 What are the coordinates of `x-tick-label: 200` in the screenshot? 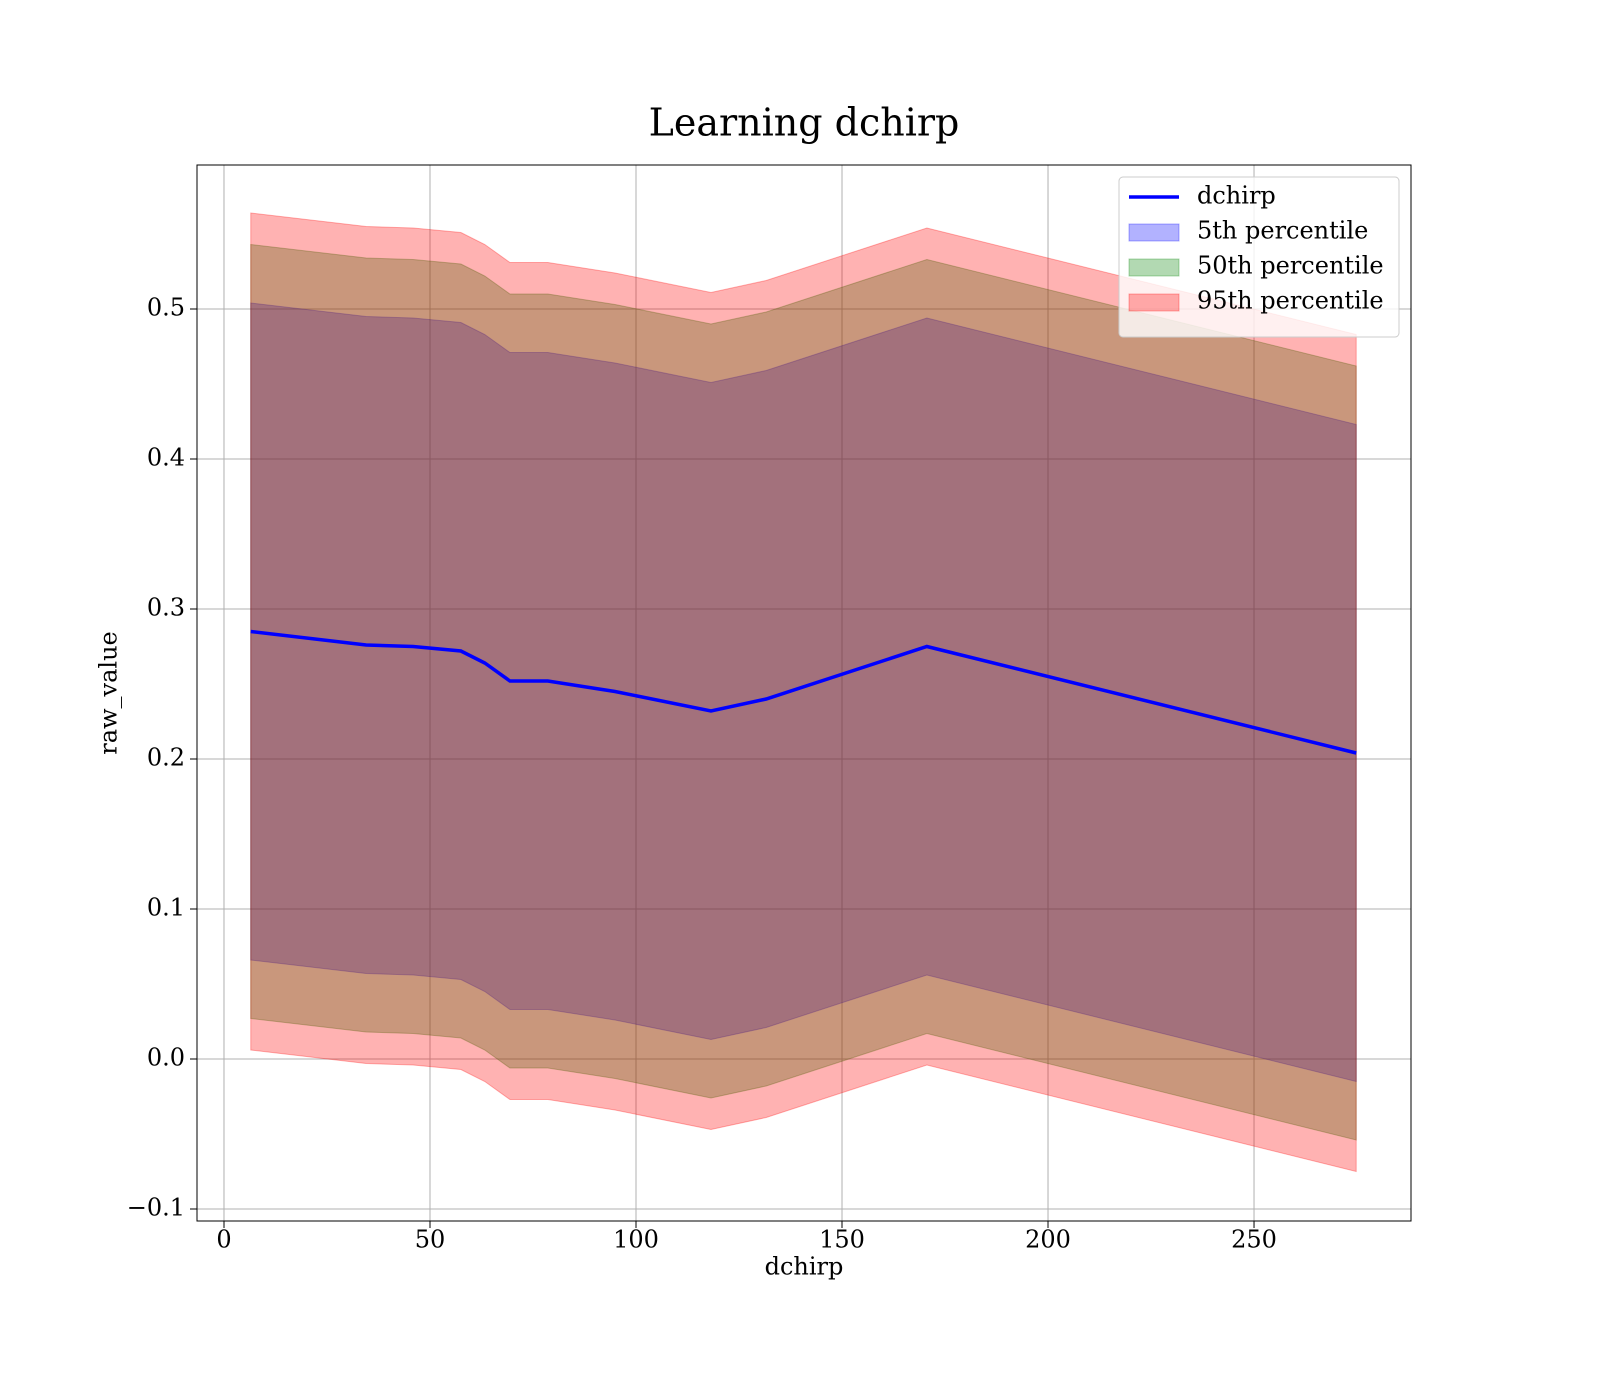 It's located at (1048, 1240).